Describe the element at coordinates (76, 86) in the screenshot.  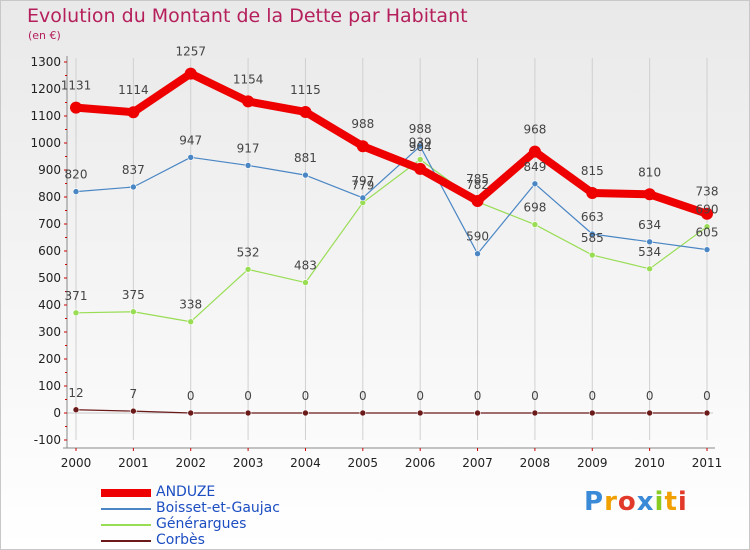
I see `data-label: 1131` at that location.